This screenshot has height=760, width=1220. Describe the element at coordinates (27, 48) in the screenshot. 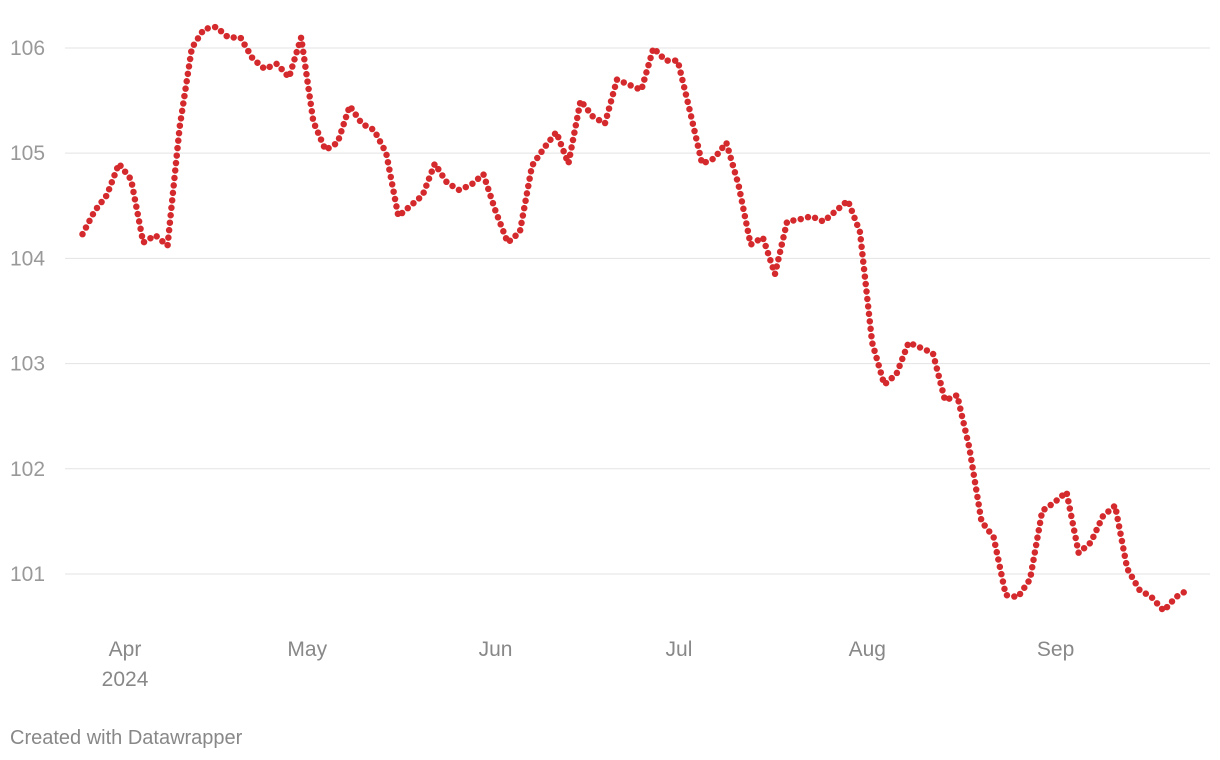

I see `y-tick-label: 106` at that location.